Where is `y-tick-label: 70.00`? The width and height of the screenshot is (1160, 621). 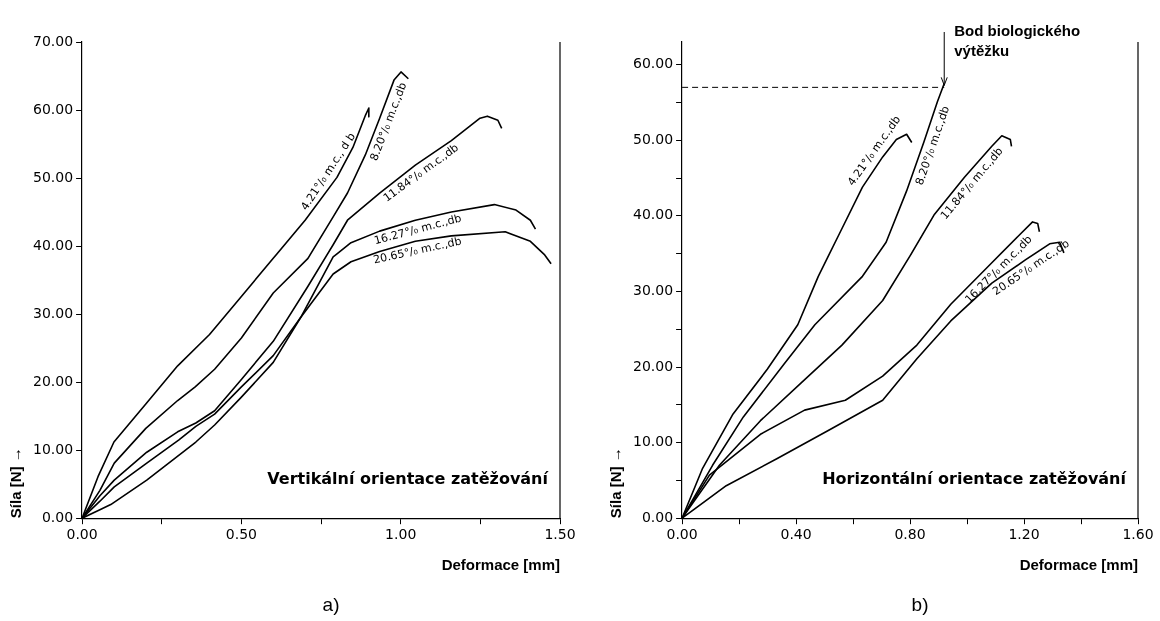
y-tick-label: 70.00 is located at coordinates (53, 40).